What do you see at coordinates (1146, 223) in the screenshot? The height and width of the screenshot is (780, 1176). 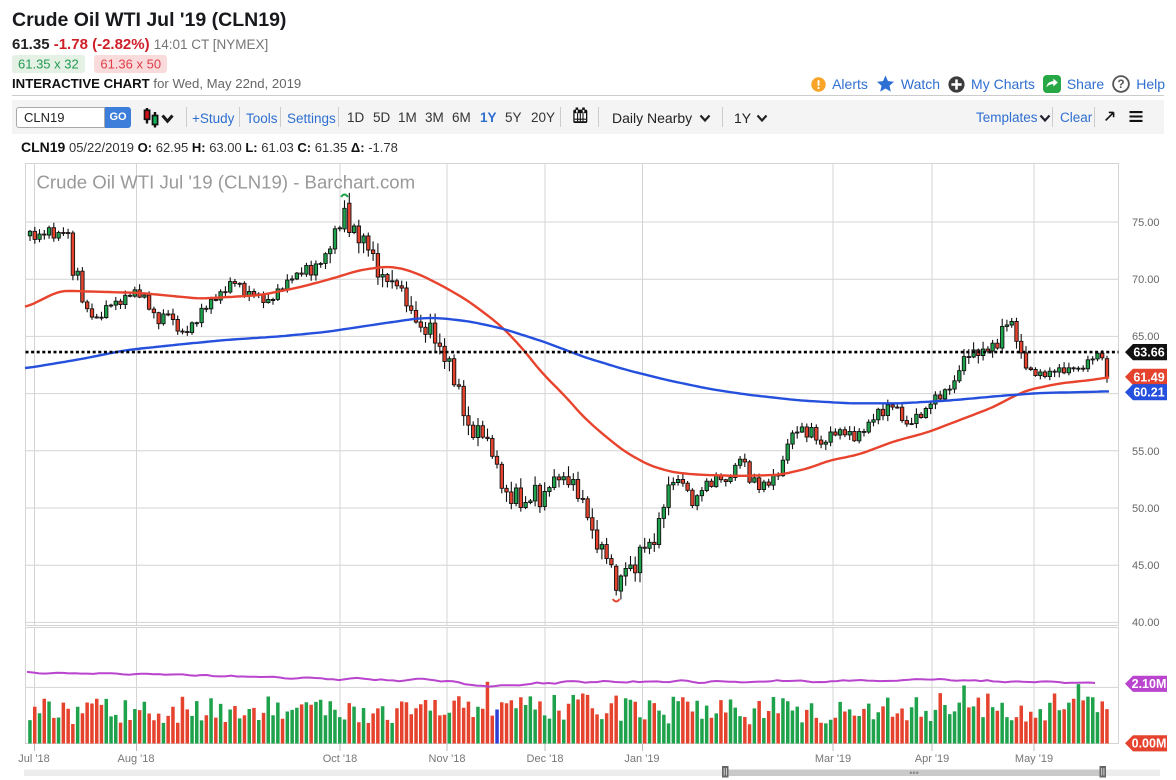 I see `svg-text: 75.00` at bounding box center [1146, 223].